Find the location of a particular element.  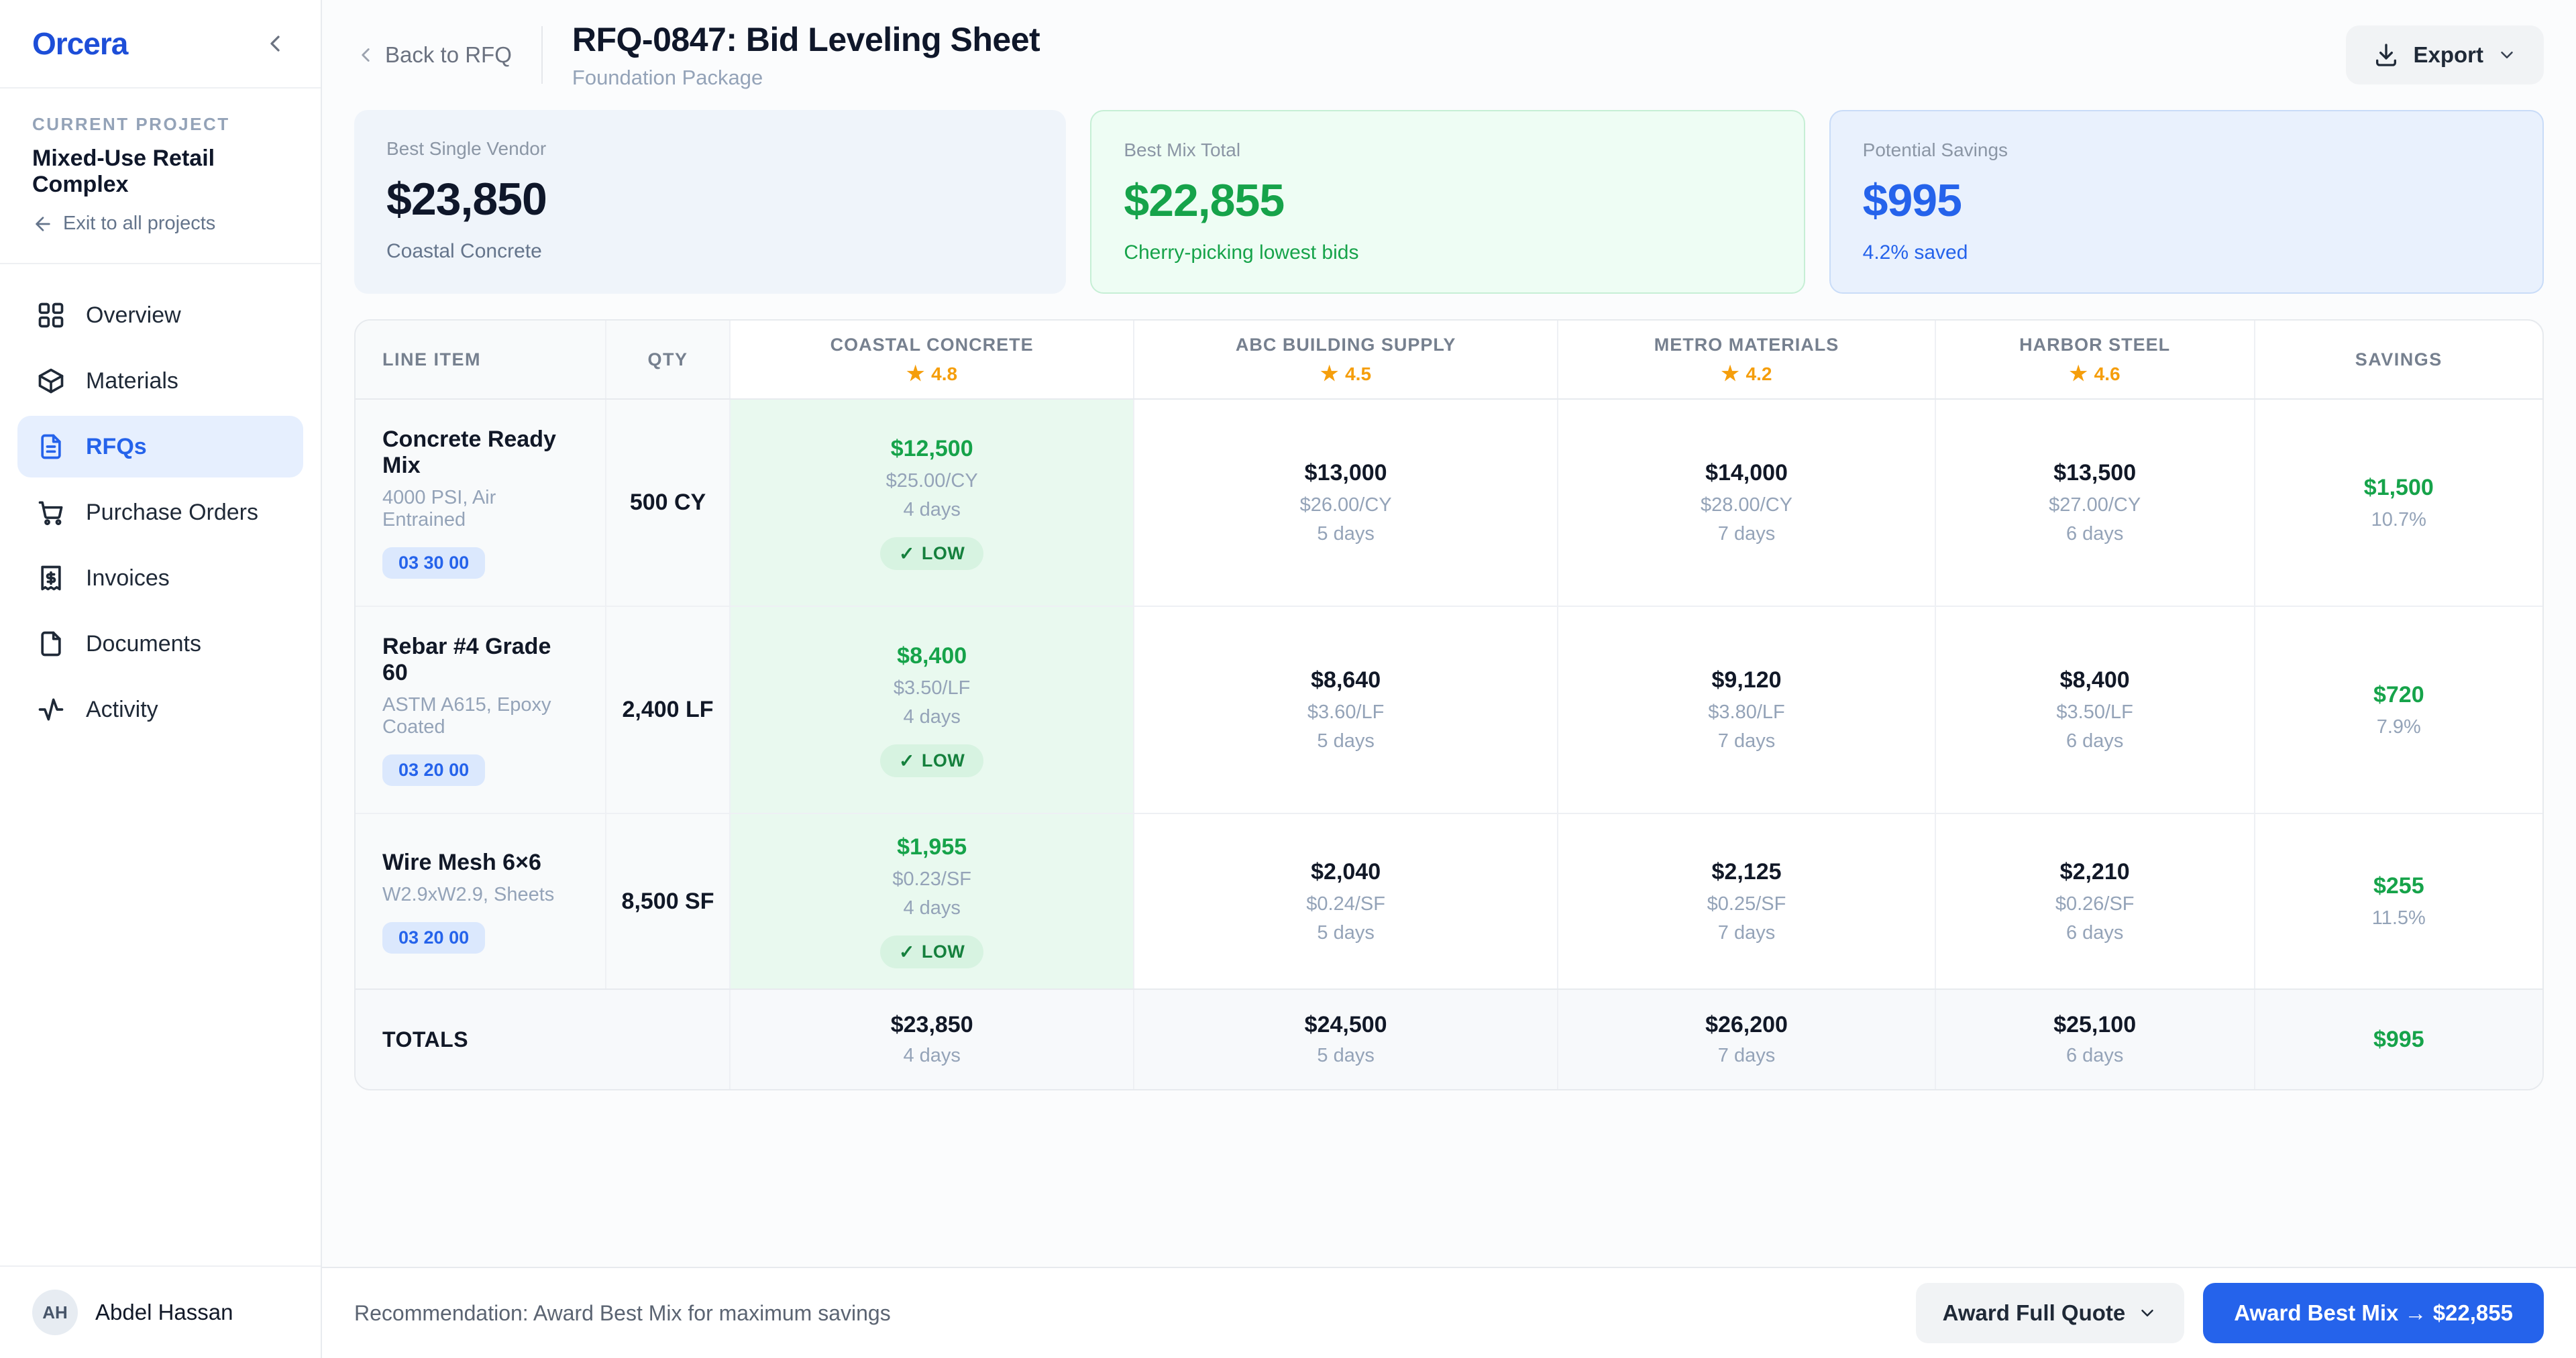

page-subtitle: Foundation Package is located at coordinates (667, 77).